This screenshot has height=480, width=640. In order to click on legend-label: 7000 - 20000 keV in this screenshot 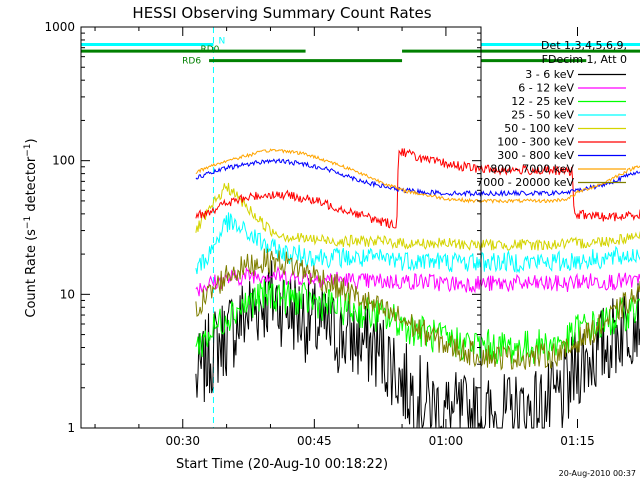, I will do `click(525, 182)`.